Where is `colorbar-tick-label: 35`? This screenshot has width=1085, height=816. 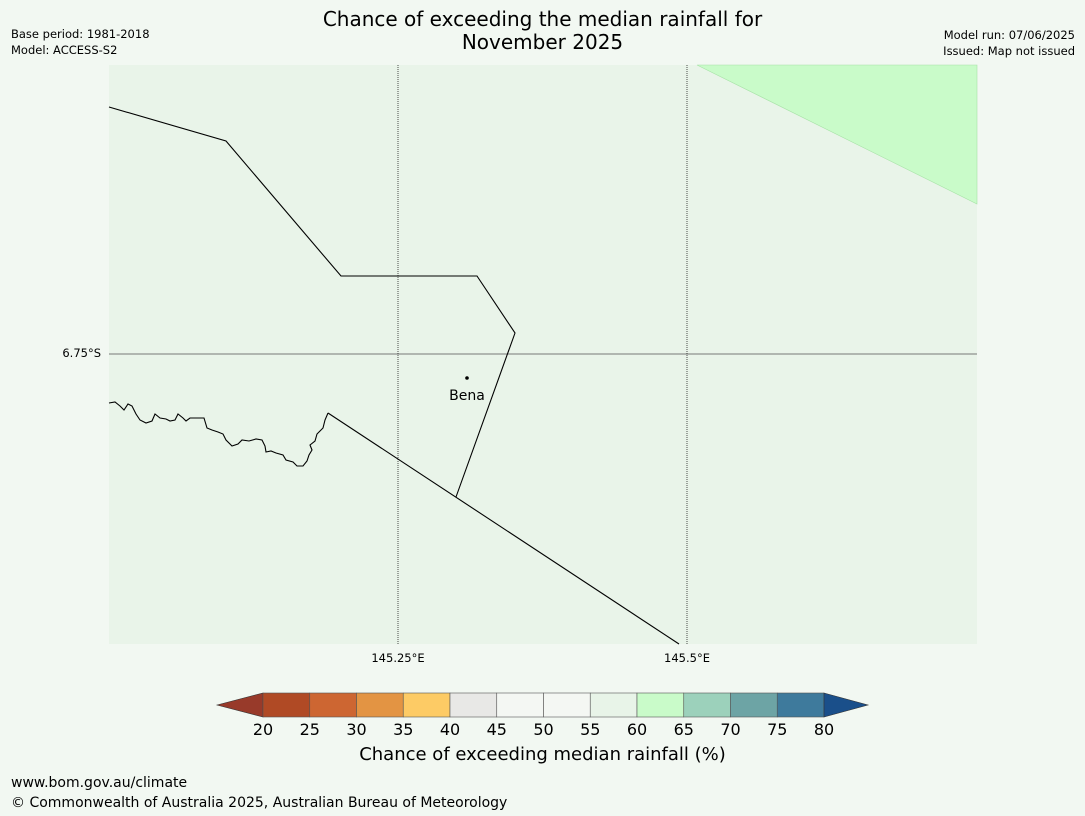
colorbar-tick-label: 35 is located at coordinates (403, 729).